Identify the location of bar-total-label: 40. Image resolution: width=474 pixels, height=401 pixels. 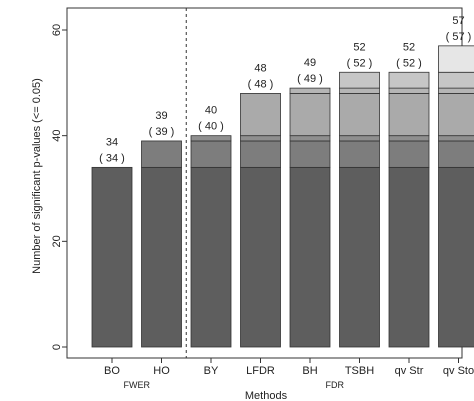
(211, 111).